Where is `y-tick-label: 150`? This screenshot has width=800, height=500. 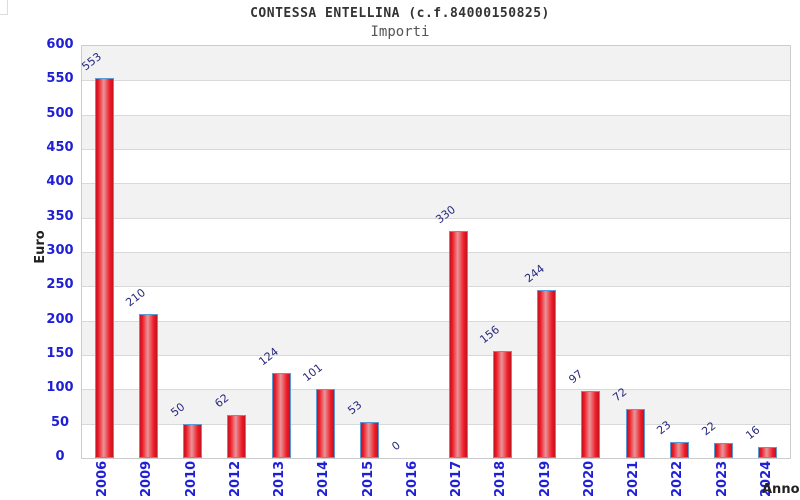
y-tick-label: 150 is located at coordinates (60, 353).